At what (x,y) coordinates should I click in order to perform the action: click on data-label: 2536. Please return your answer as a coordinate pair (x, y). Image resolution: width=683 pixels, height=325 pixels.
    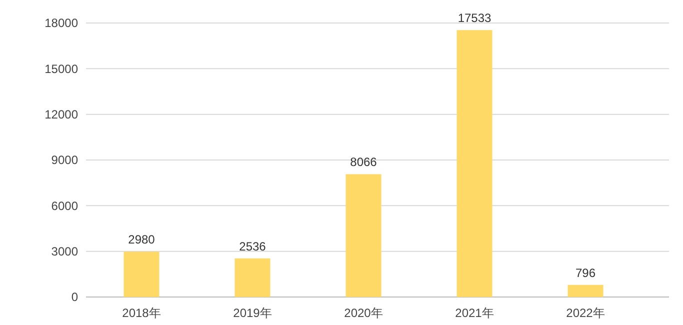
    Looking at the image, I should click on (252, 246).